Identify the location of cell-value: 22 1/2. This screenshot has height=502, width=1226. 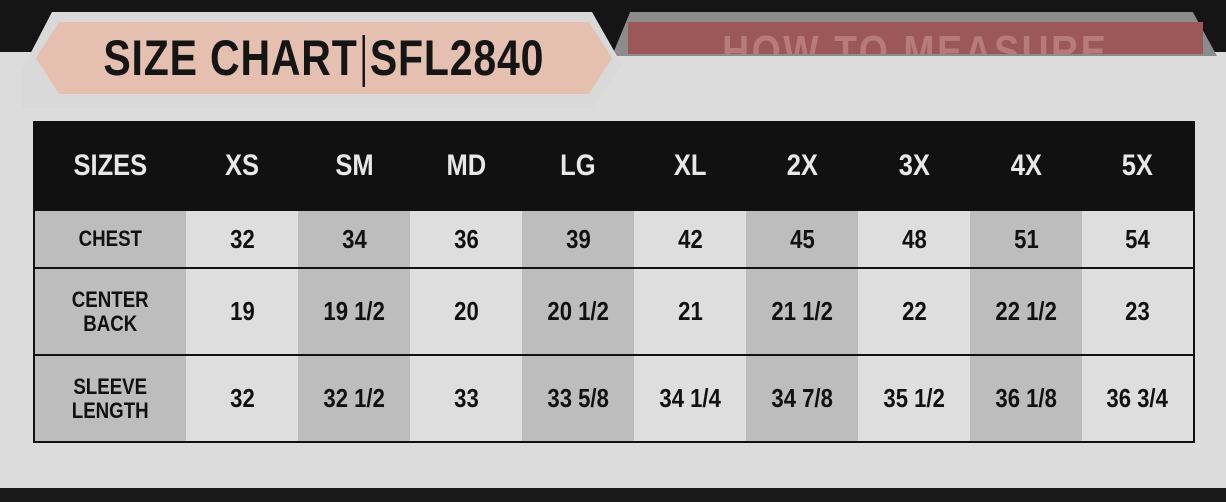
(1026, 311).